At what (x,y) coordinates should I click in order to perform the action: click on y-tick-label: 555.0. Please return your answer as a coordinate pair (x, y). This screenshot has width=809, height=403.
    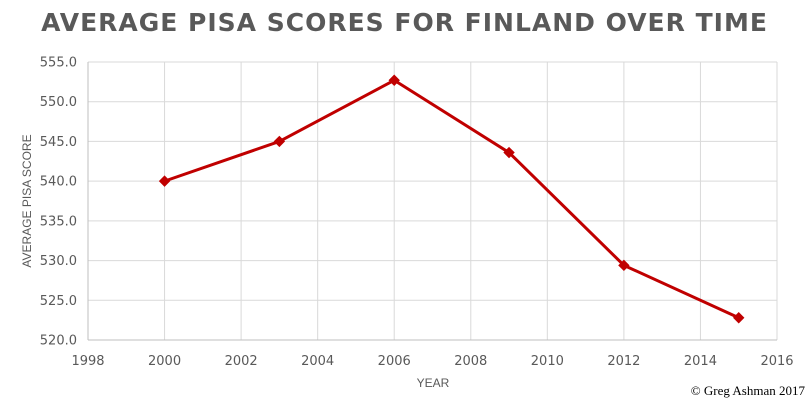
    Looking at the image, I should click on (58, 63).